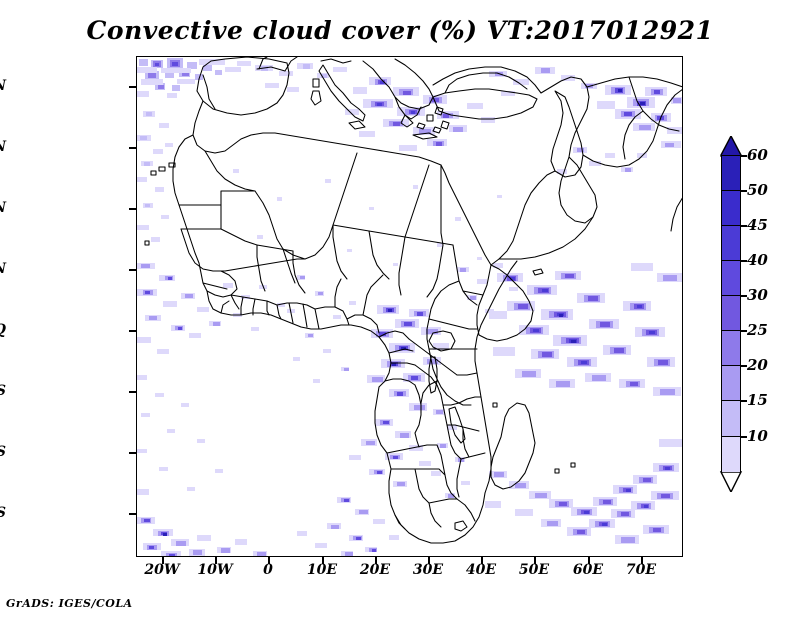 Image resolution: width=800 pixels, height=618 pixels. I want to click on x-axis-label-70e: 70E, so click(641, 570).